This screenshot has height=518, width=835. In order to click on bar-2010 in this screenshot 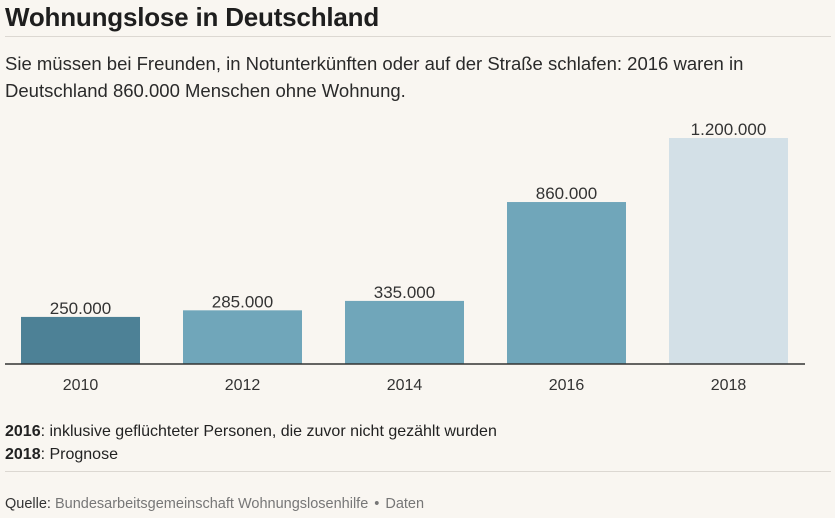, I will do `click(80, 340)`.